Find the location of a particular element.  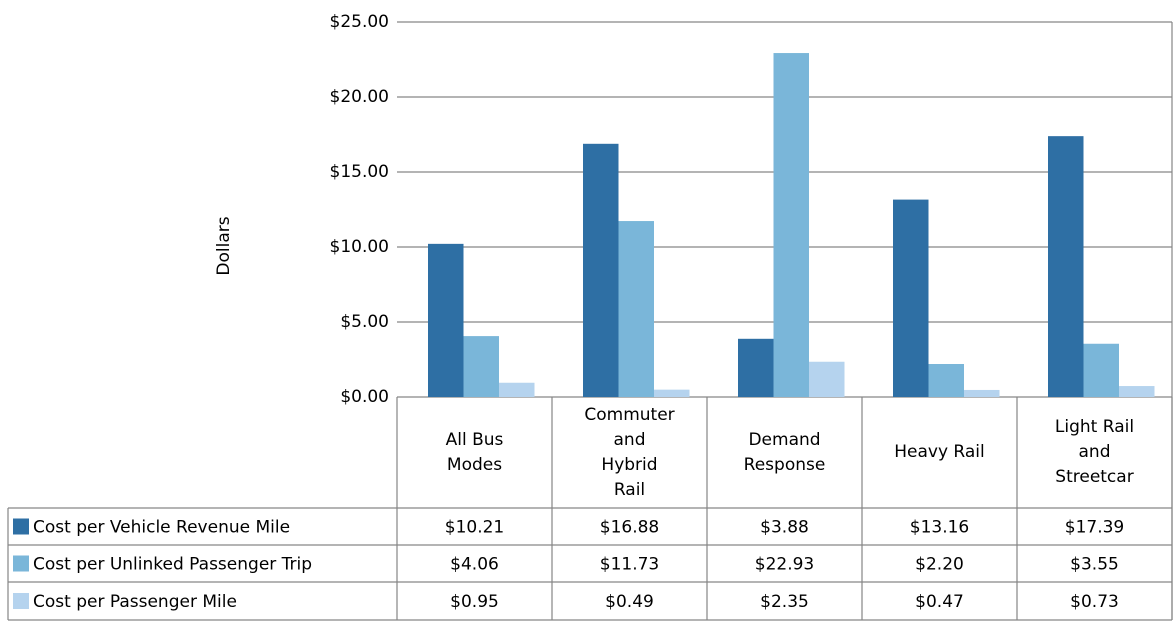

legend-label: Cost per Passenger Mile is located at coordinates (135, 602).